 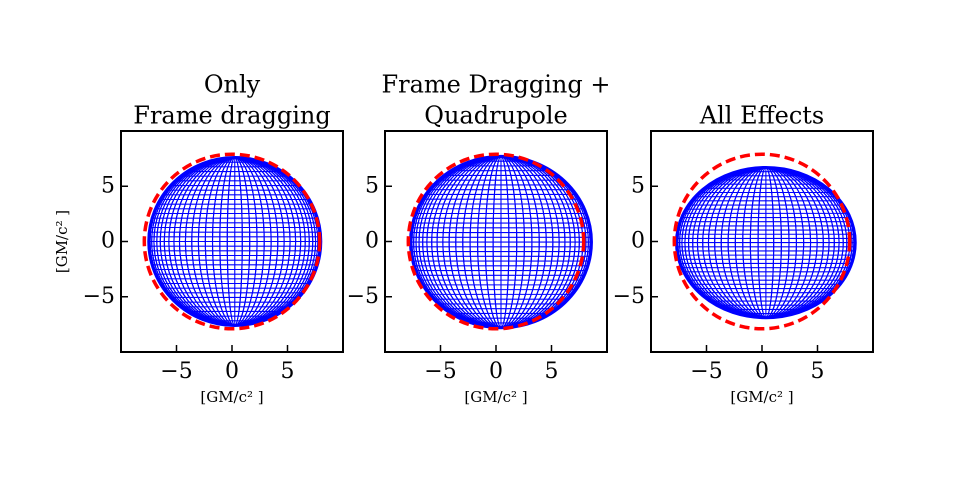 What do you see at coordinates (231, 116) in the screenshot?
I see `panel-title: Frame dragging` at bounding box center [231, 116].